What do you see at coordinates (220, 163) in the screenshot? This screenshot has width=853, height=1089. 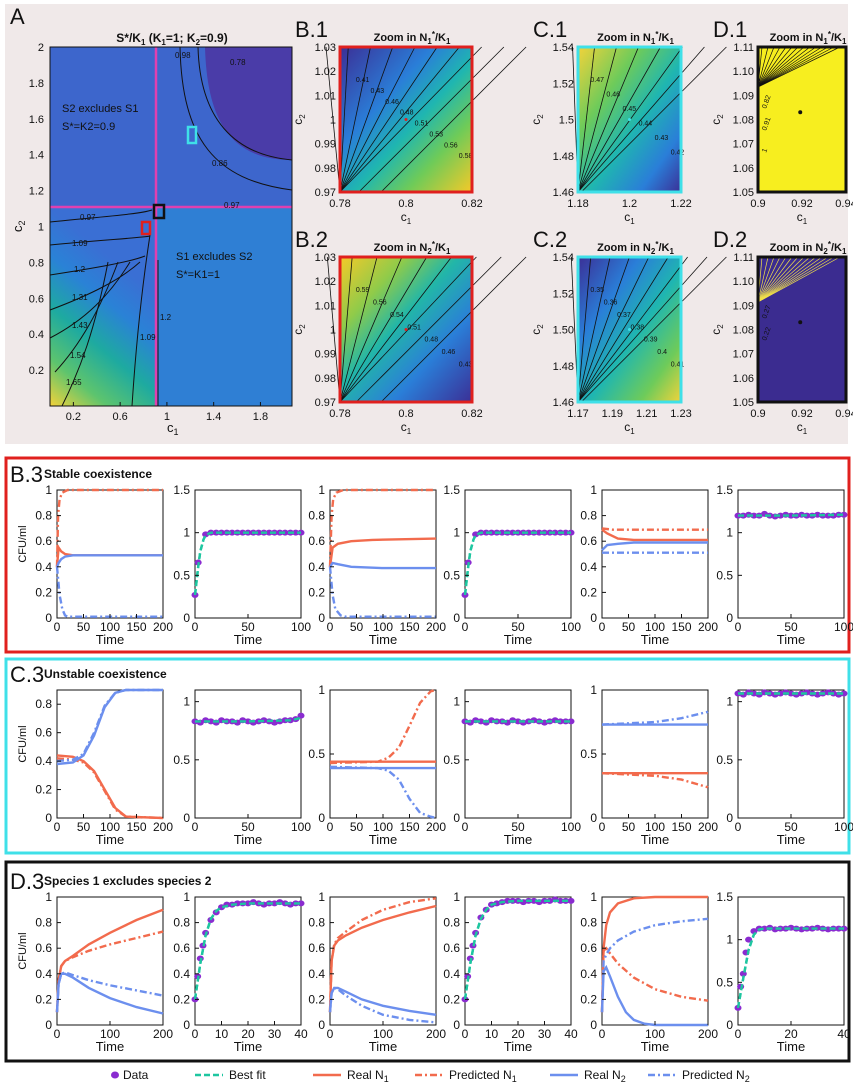 I see `contour-label: 0.86` at bounding box center [220, 163].